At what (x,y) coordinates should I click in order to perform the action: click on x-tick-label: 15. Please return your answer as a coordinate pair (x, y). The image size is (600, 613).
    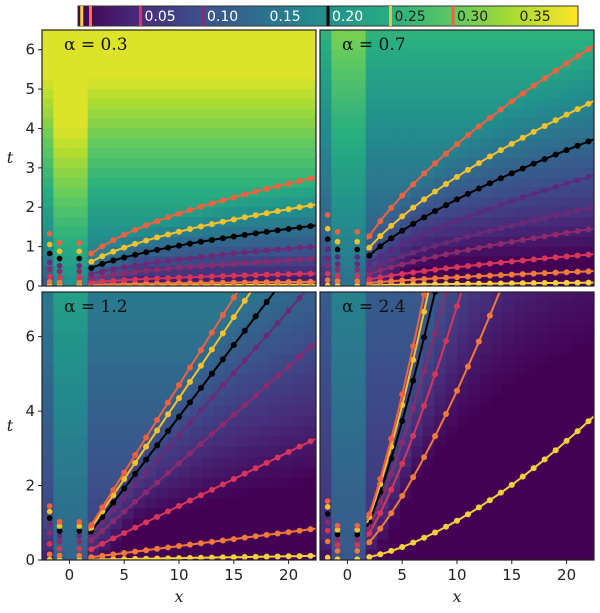
    Looking at the image, I should click on (233, 575).